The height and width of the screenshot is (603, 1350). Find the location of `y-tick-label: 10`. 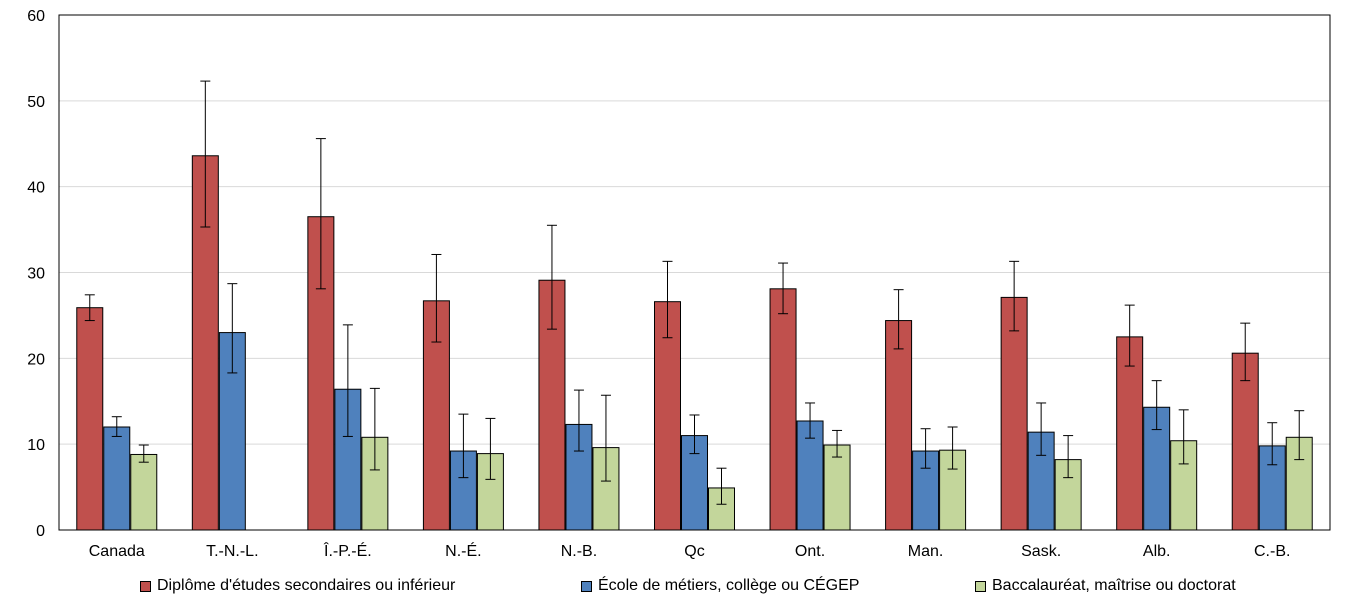

y-tick-label: 10 is located at coordinates (36, 445).